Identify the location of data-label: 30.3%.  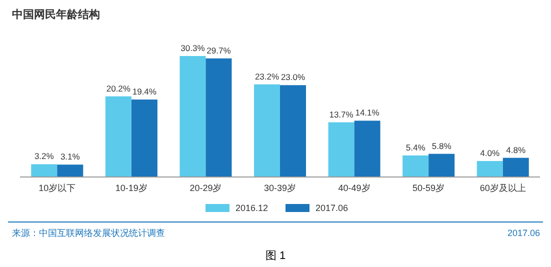
(193, 48).